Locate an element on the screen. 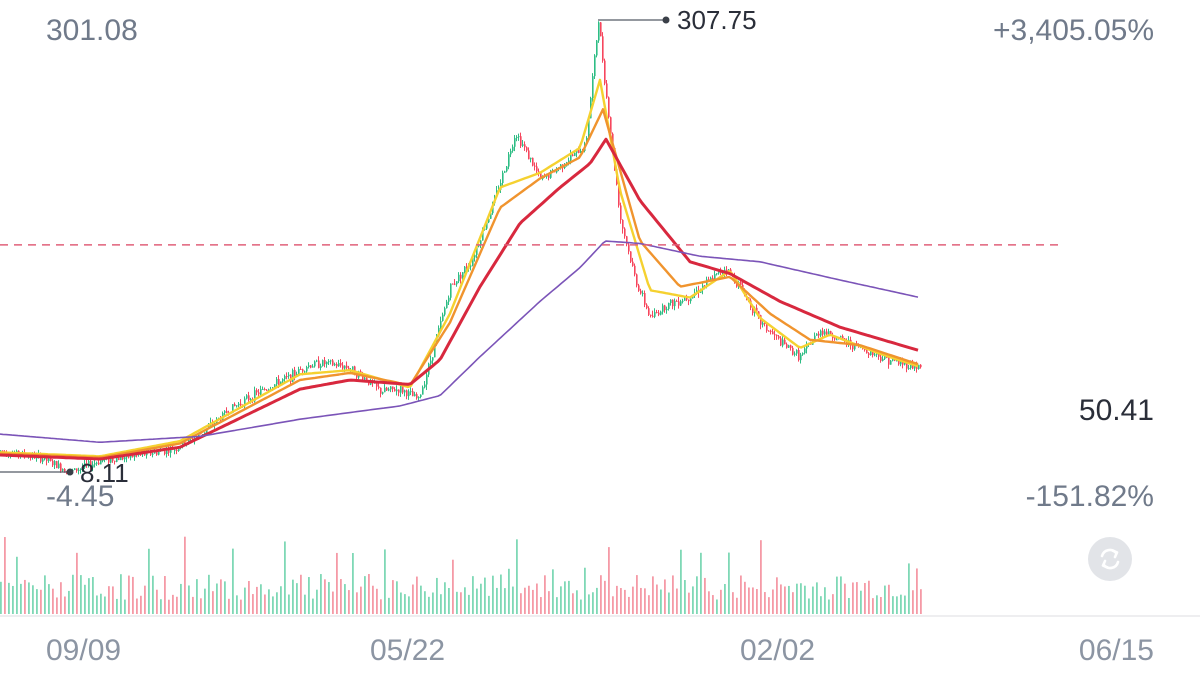 Image resolution: width=1200 pixels, height=681 pixels. swap-arrows-icon is located at coordinates (1110, 559).